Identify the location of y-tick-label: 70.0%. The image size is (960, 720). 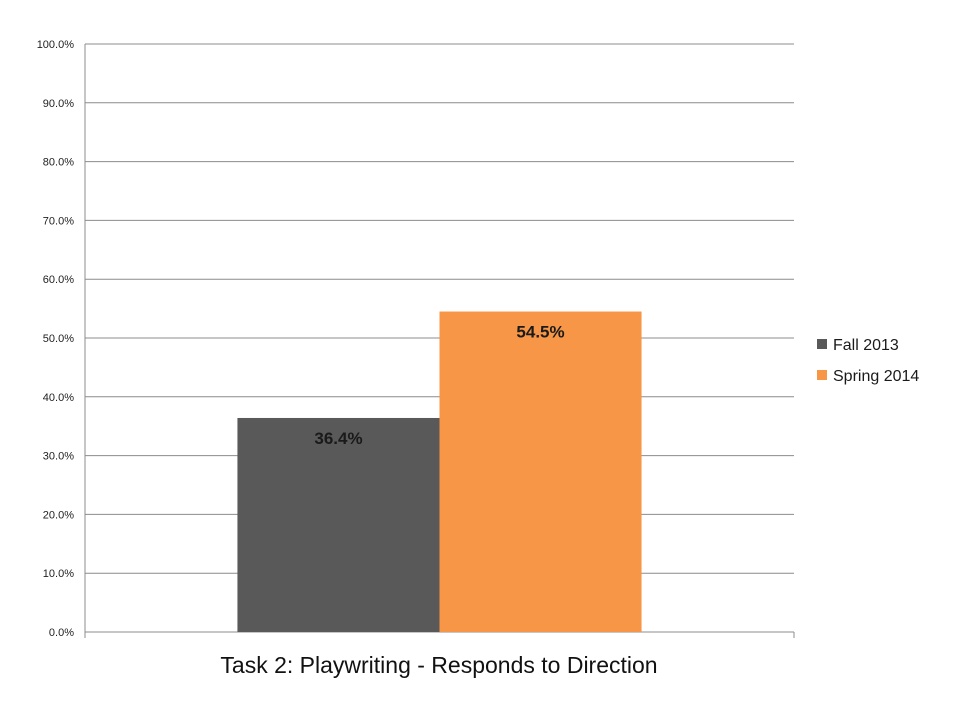
(58, 221).